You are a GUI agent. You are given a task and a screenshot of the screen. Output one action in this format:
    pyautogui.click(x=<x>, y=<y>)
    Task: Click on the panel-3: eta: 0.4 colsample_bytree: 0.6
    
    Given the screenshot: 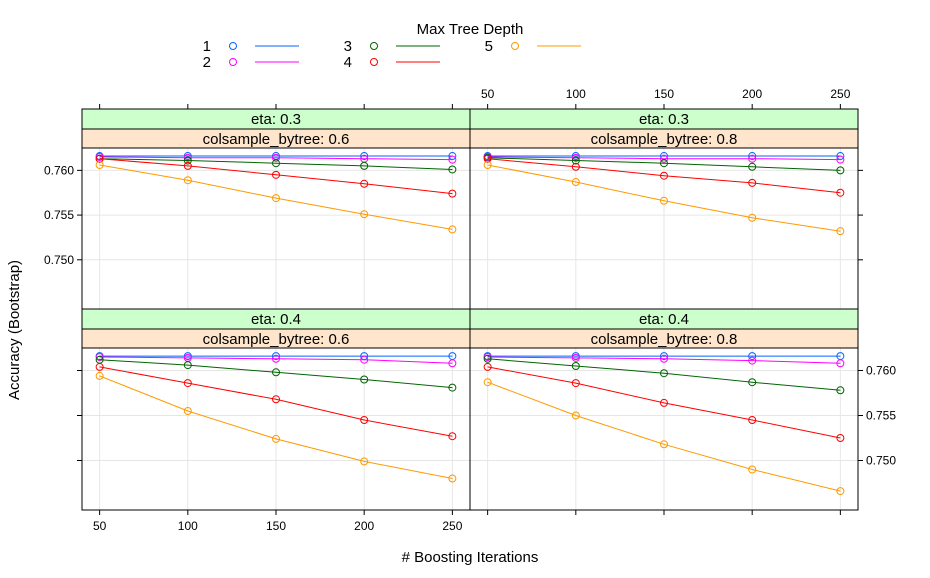 What is the action you would take?
    pyautogui.click(x=276, y=409)
    